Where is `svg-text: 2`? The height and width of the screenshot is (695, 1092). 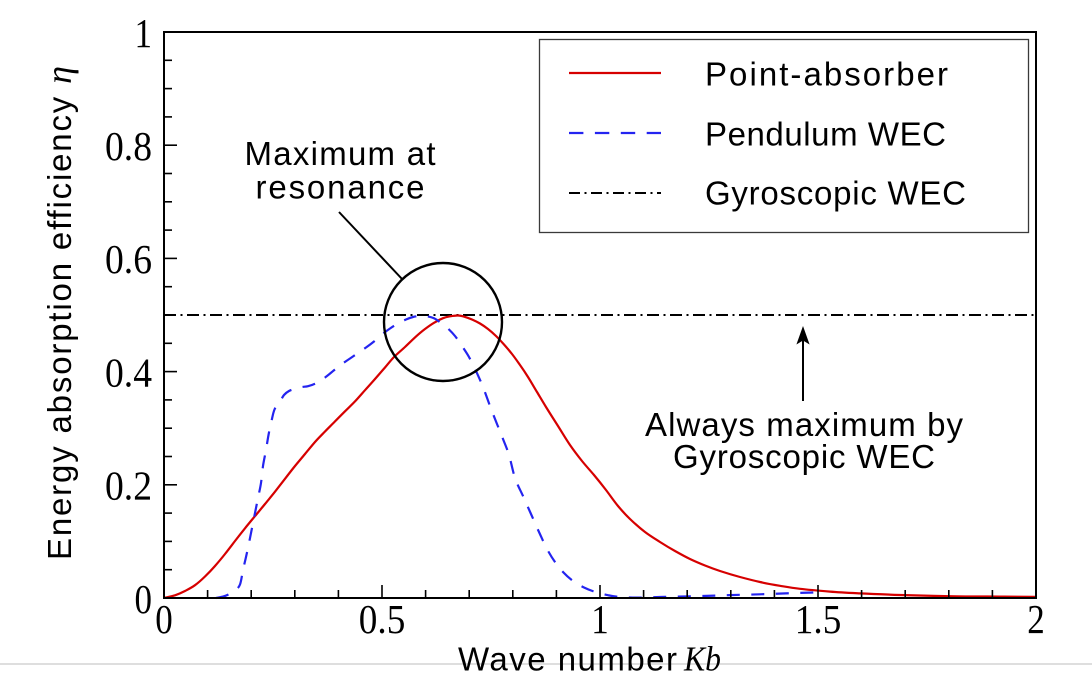
svg-text: 2 is located at coordinates (1036, 619).